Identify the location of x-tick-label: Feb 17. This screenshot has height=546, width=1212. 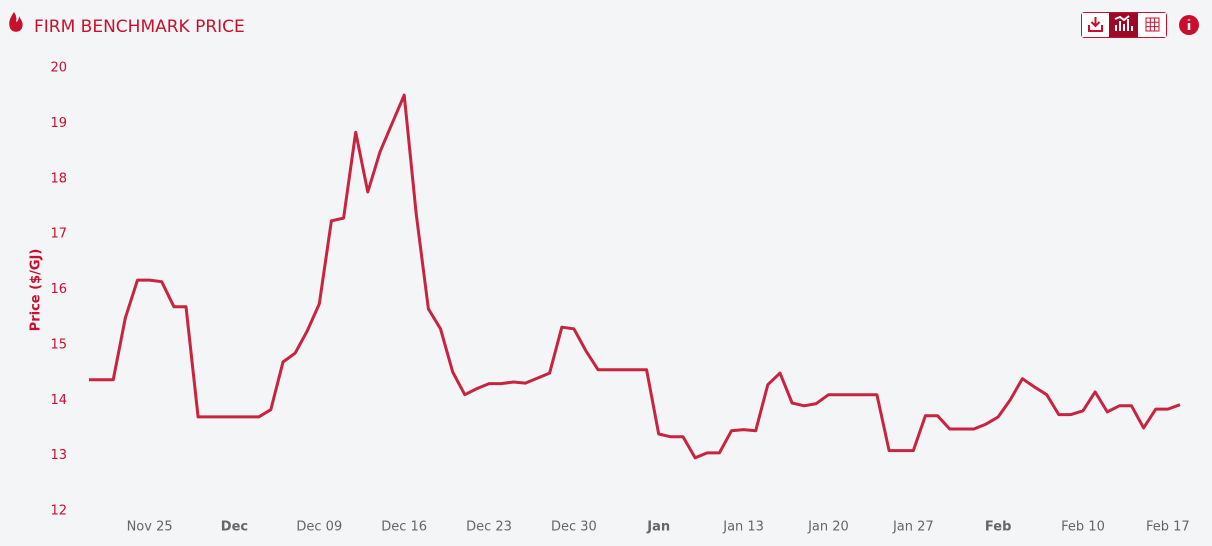
(1168, 527).